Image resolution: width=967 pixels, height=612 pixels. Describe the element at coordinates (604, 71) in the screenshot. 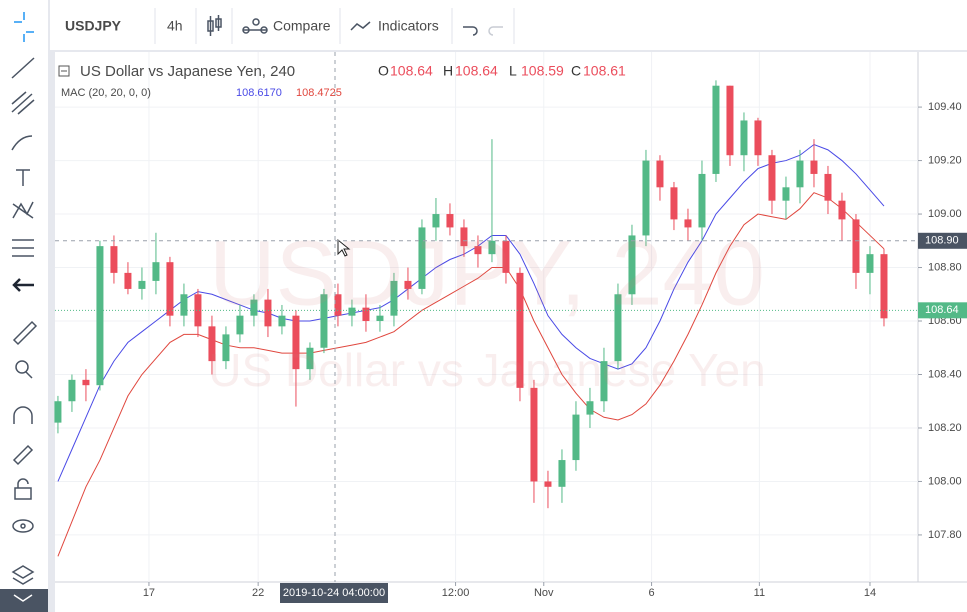

I see `ohlc-value: 108.61` at that location.